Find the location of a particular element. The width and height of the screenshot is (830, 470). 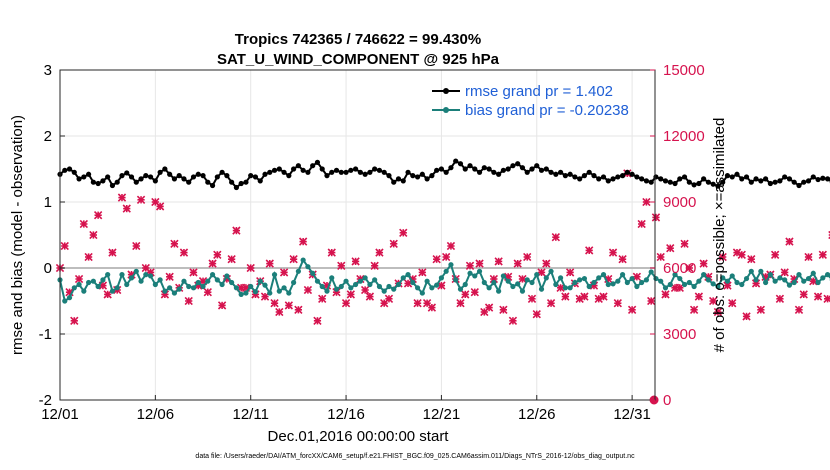

x-tick-label: 12/11 is located at coordinates (250, 414).